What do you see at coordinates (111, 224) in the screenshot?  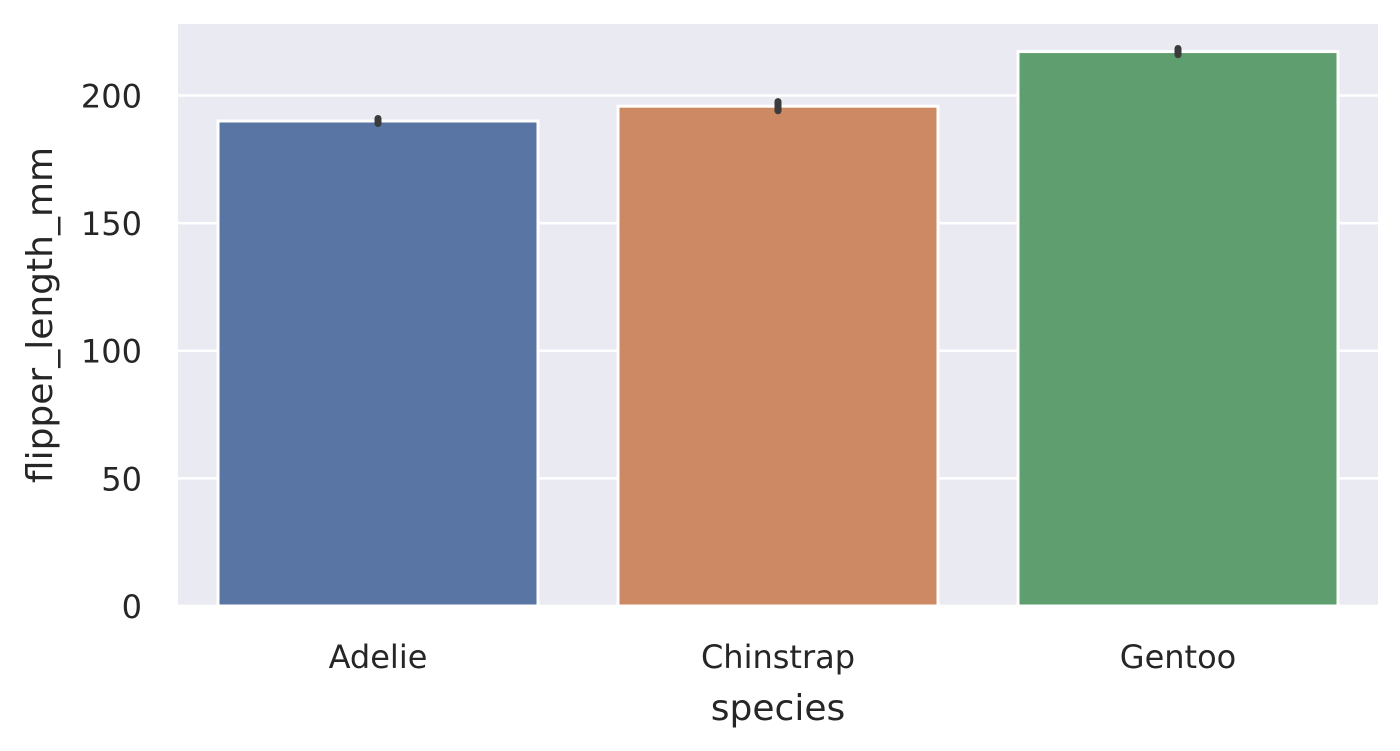 I see `y-tick-label: 150` at bounding box center [111, 224].